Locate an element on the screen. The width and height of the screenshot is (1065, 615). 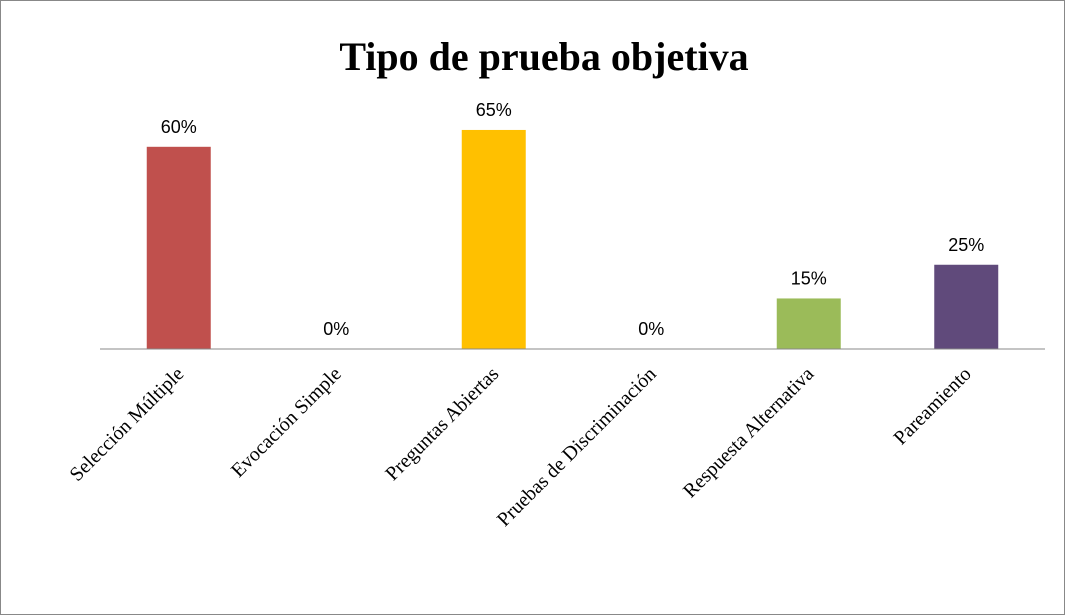
chart-title: Tipo de prueba objetiva is located at coordinates (543, 56).